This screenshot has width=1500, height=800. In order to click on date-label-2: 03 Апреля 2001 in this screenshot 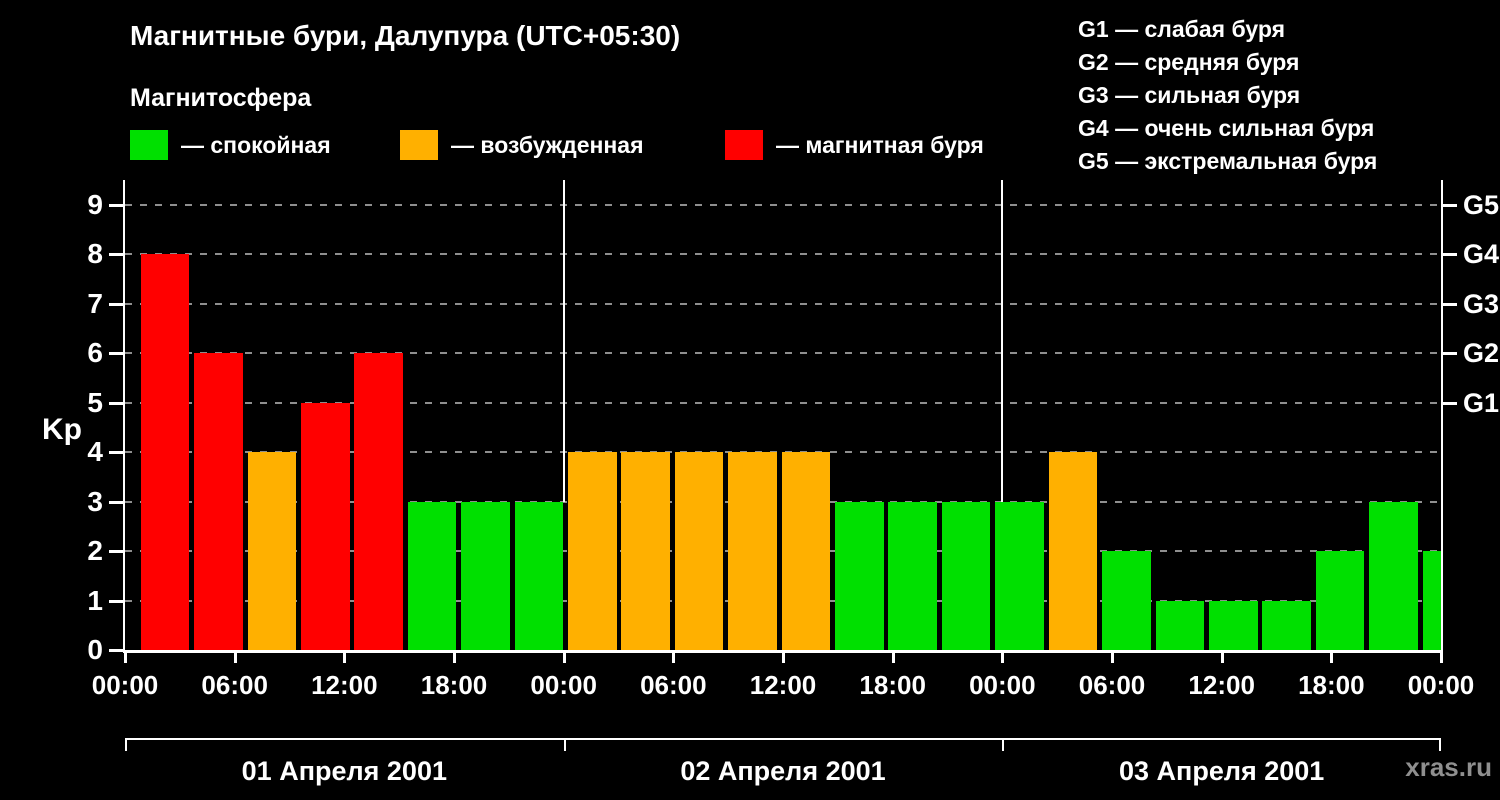, I will do `click(1221, 771)`.